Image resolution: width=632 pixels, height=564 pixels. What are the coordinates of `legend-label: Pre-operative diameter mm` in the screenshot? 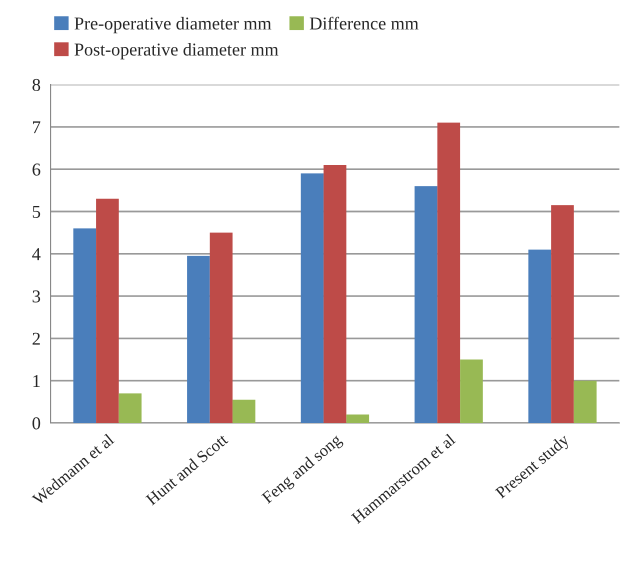 It's located at (173, 25).